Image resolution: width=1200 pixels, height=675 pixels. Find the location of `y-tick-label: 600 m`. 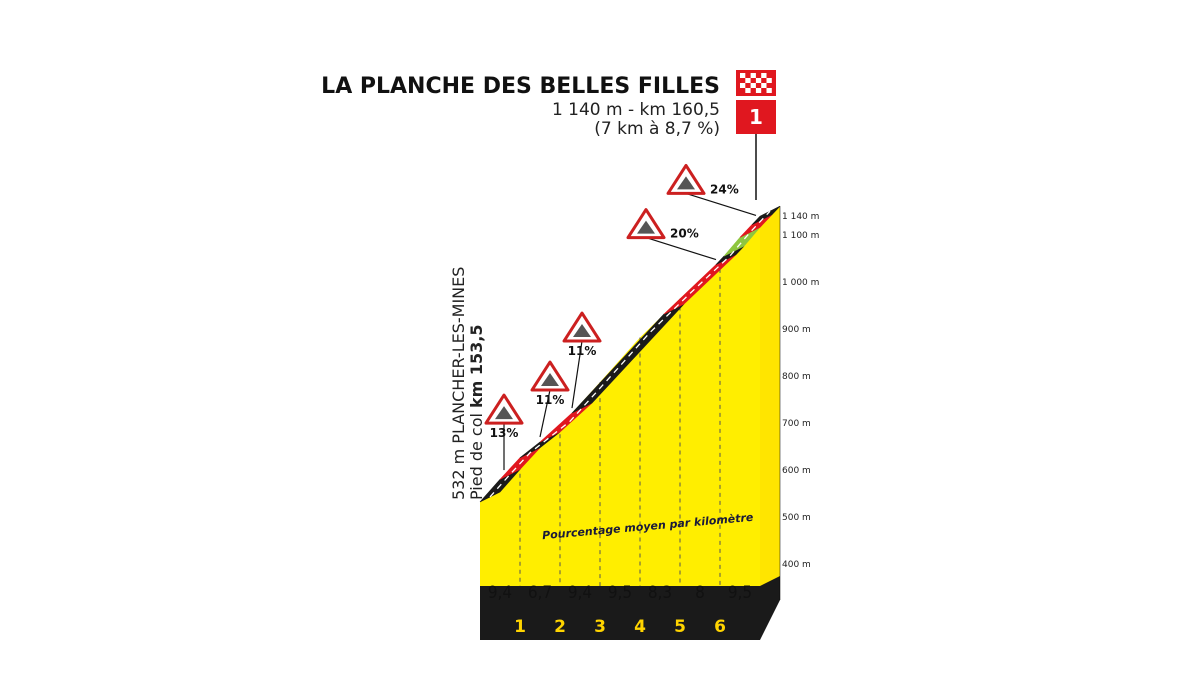

y-tick-label: 600 m is located at coordinates (796, 471).